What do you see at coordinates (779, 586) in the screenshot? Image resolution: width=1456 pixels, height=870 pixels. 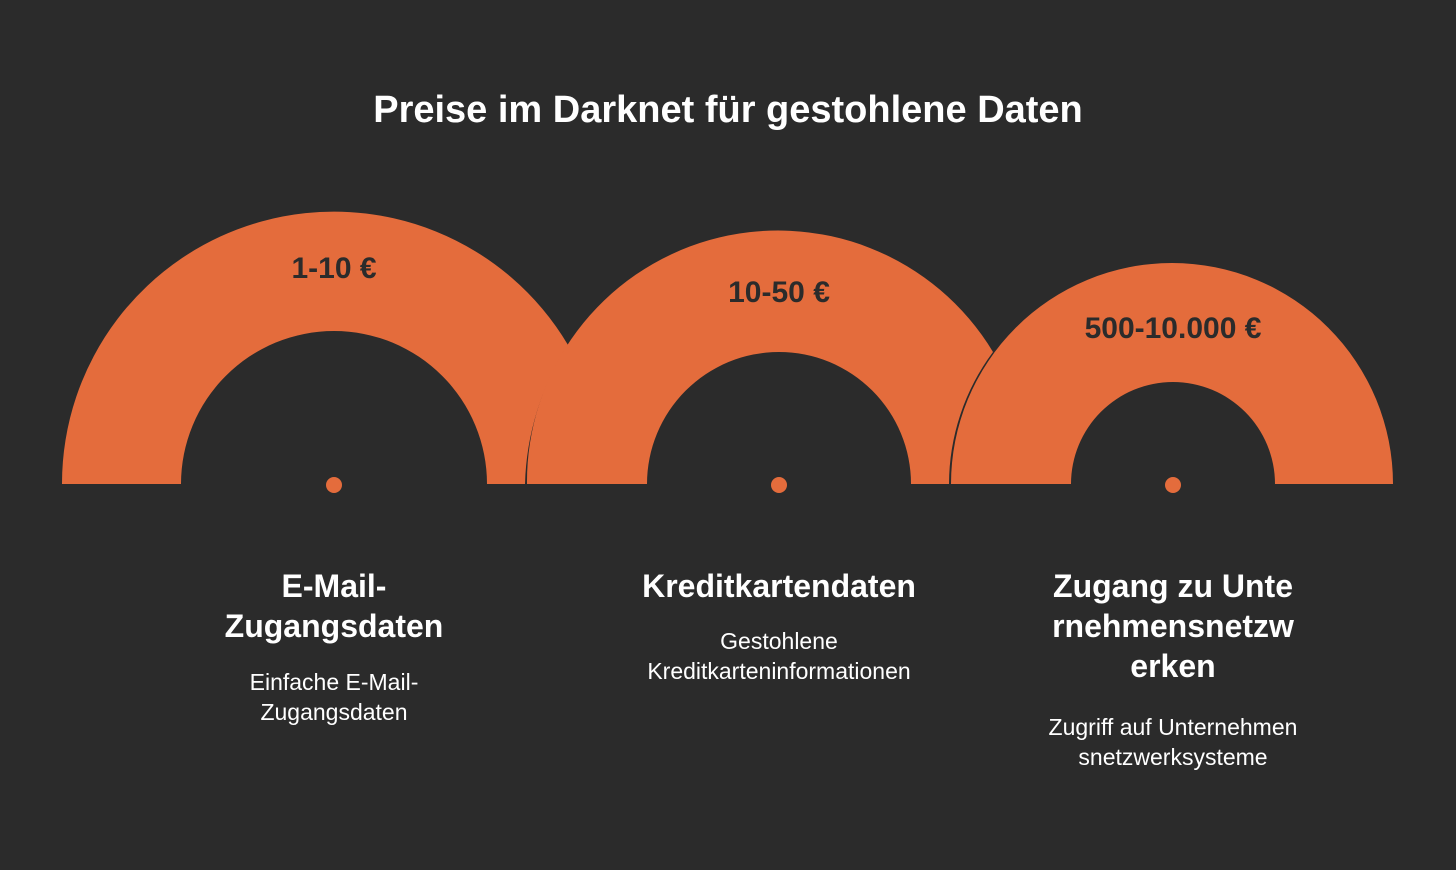 I see `item-title: Kreditkartendaten` at bounding box center [779, 586].